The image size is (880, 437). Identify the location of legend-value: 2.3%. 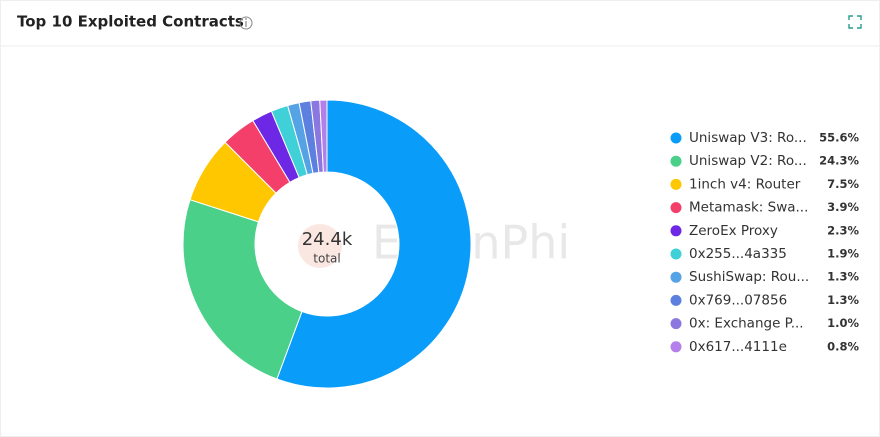
(843, 230).